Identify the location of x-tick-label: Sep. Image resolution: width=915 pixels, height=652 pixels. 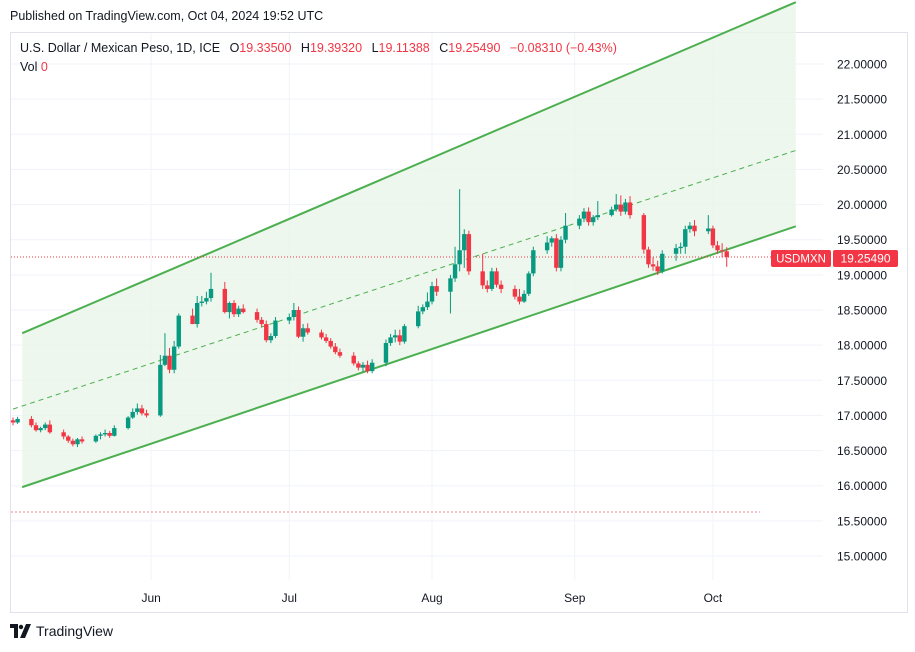
(575, 598).